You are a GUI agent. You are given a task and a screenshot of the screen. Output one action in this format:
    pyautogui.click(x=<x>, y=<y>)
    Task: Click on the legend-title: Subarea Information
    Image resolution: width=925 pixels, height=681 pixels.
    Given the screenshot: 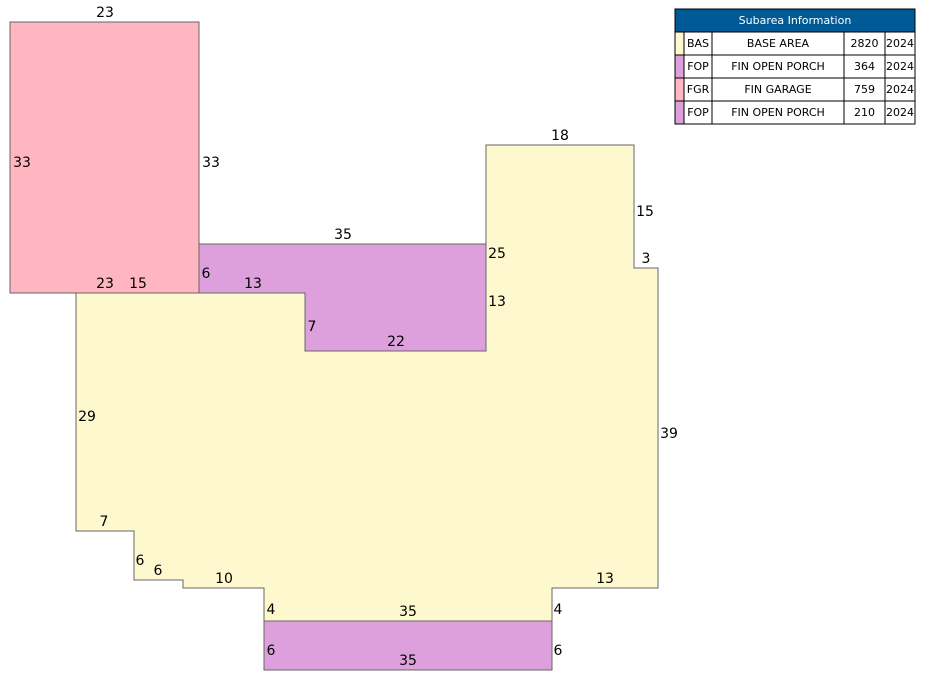 What is the action you would take?
    pyautogui.click(x=795, y=20)
    